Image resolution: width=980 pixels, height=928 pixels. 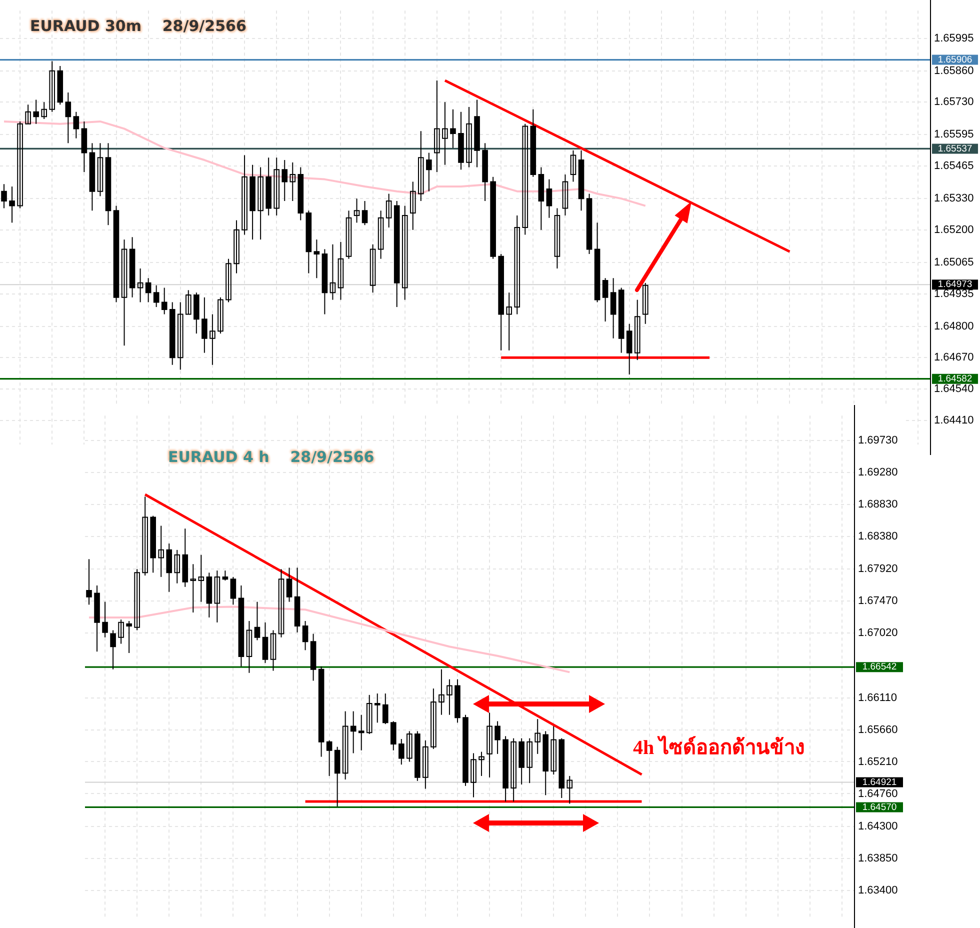 What do you see at coordinates (878, 504) in the screenshot?
I see `y-tick-label: 1.68830` at bounding box center [878, 504].